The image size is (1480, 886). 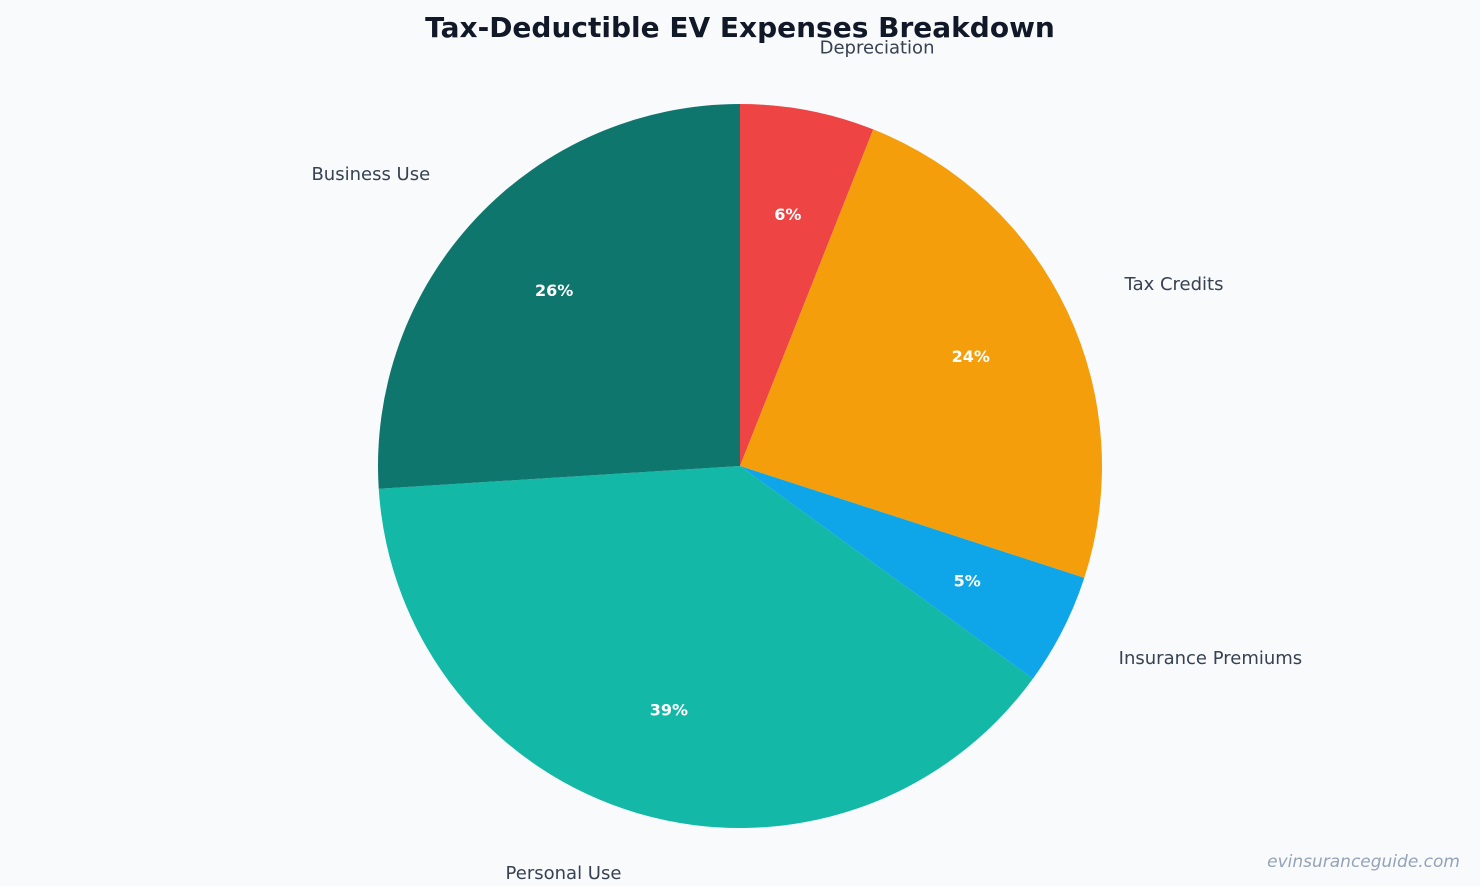 I want to click on slice-percent-business-use: 26%, so click(x=554, y=290).